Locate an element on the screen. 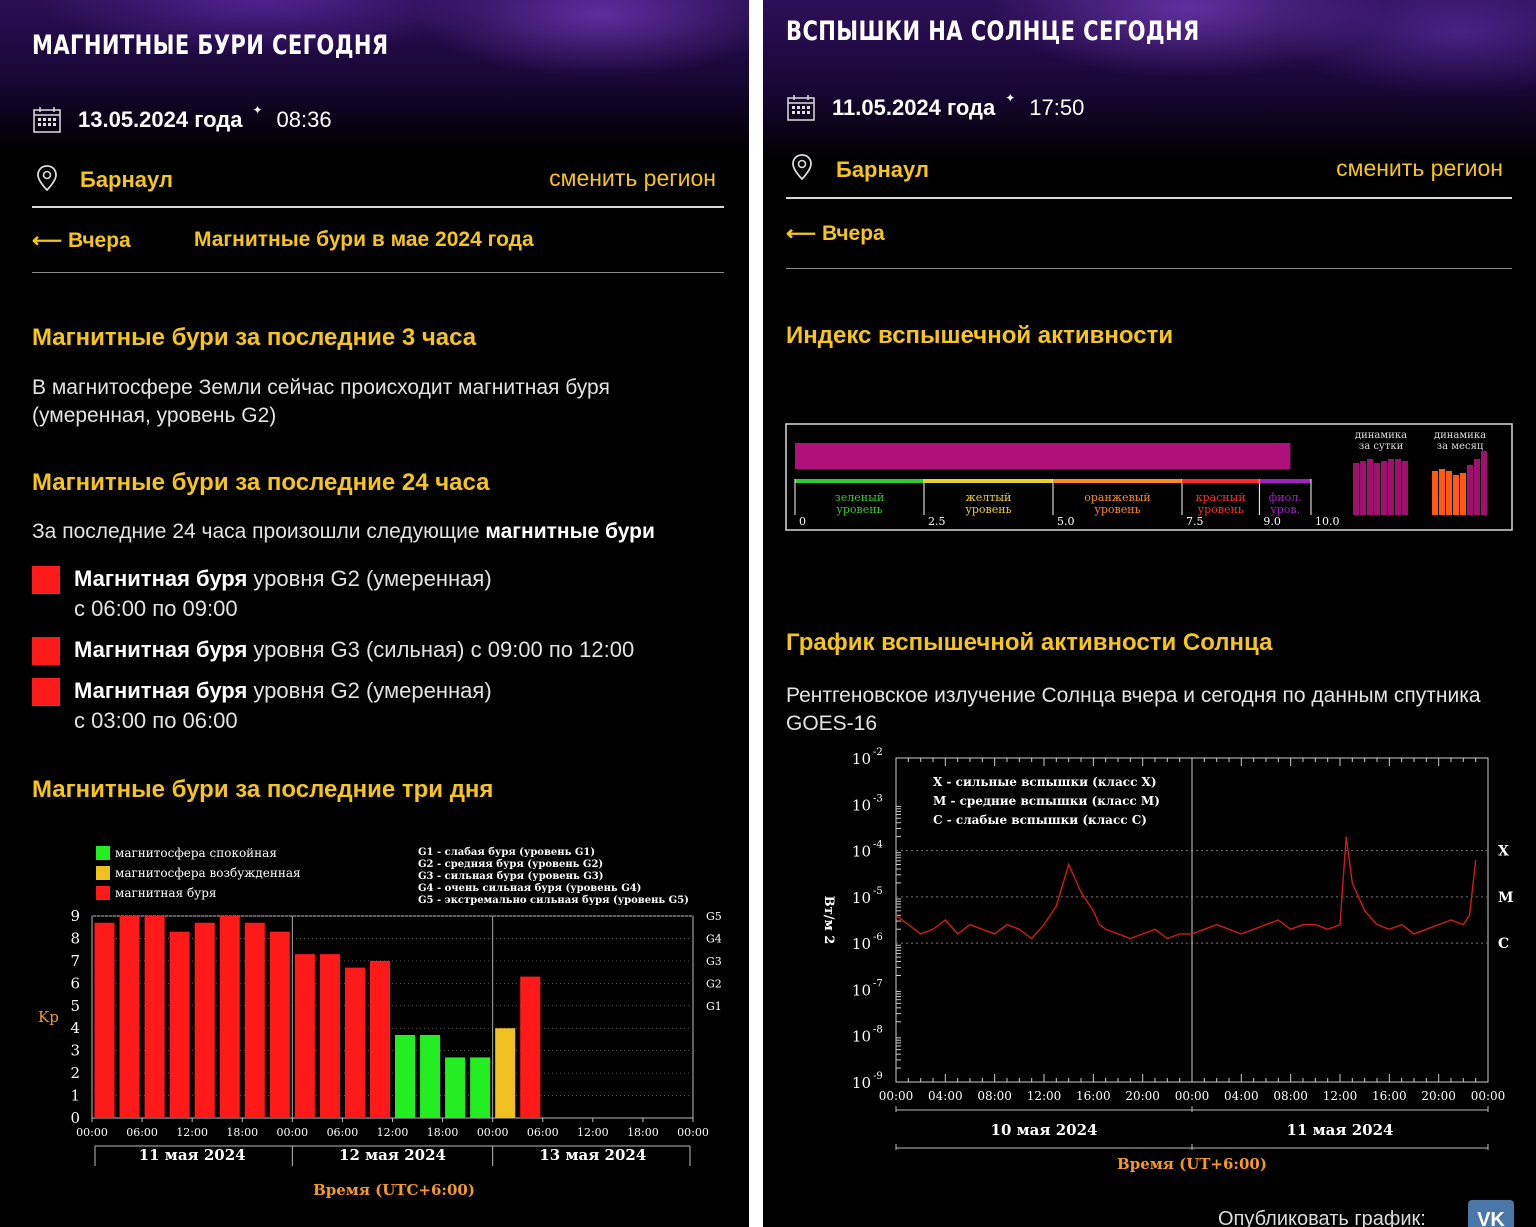 Image resolution: width=1536 pixels, height=1227 pixels. daily-dynamics-label: за сутки is located at coordinates (1381, 446).